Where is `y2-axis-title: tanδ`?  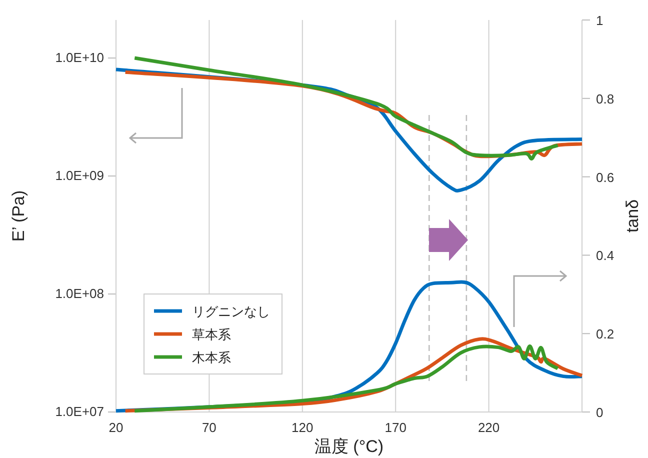
y2-axis-title: tanδ is located at coordinates (632, 216).